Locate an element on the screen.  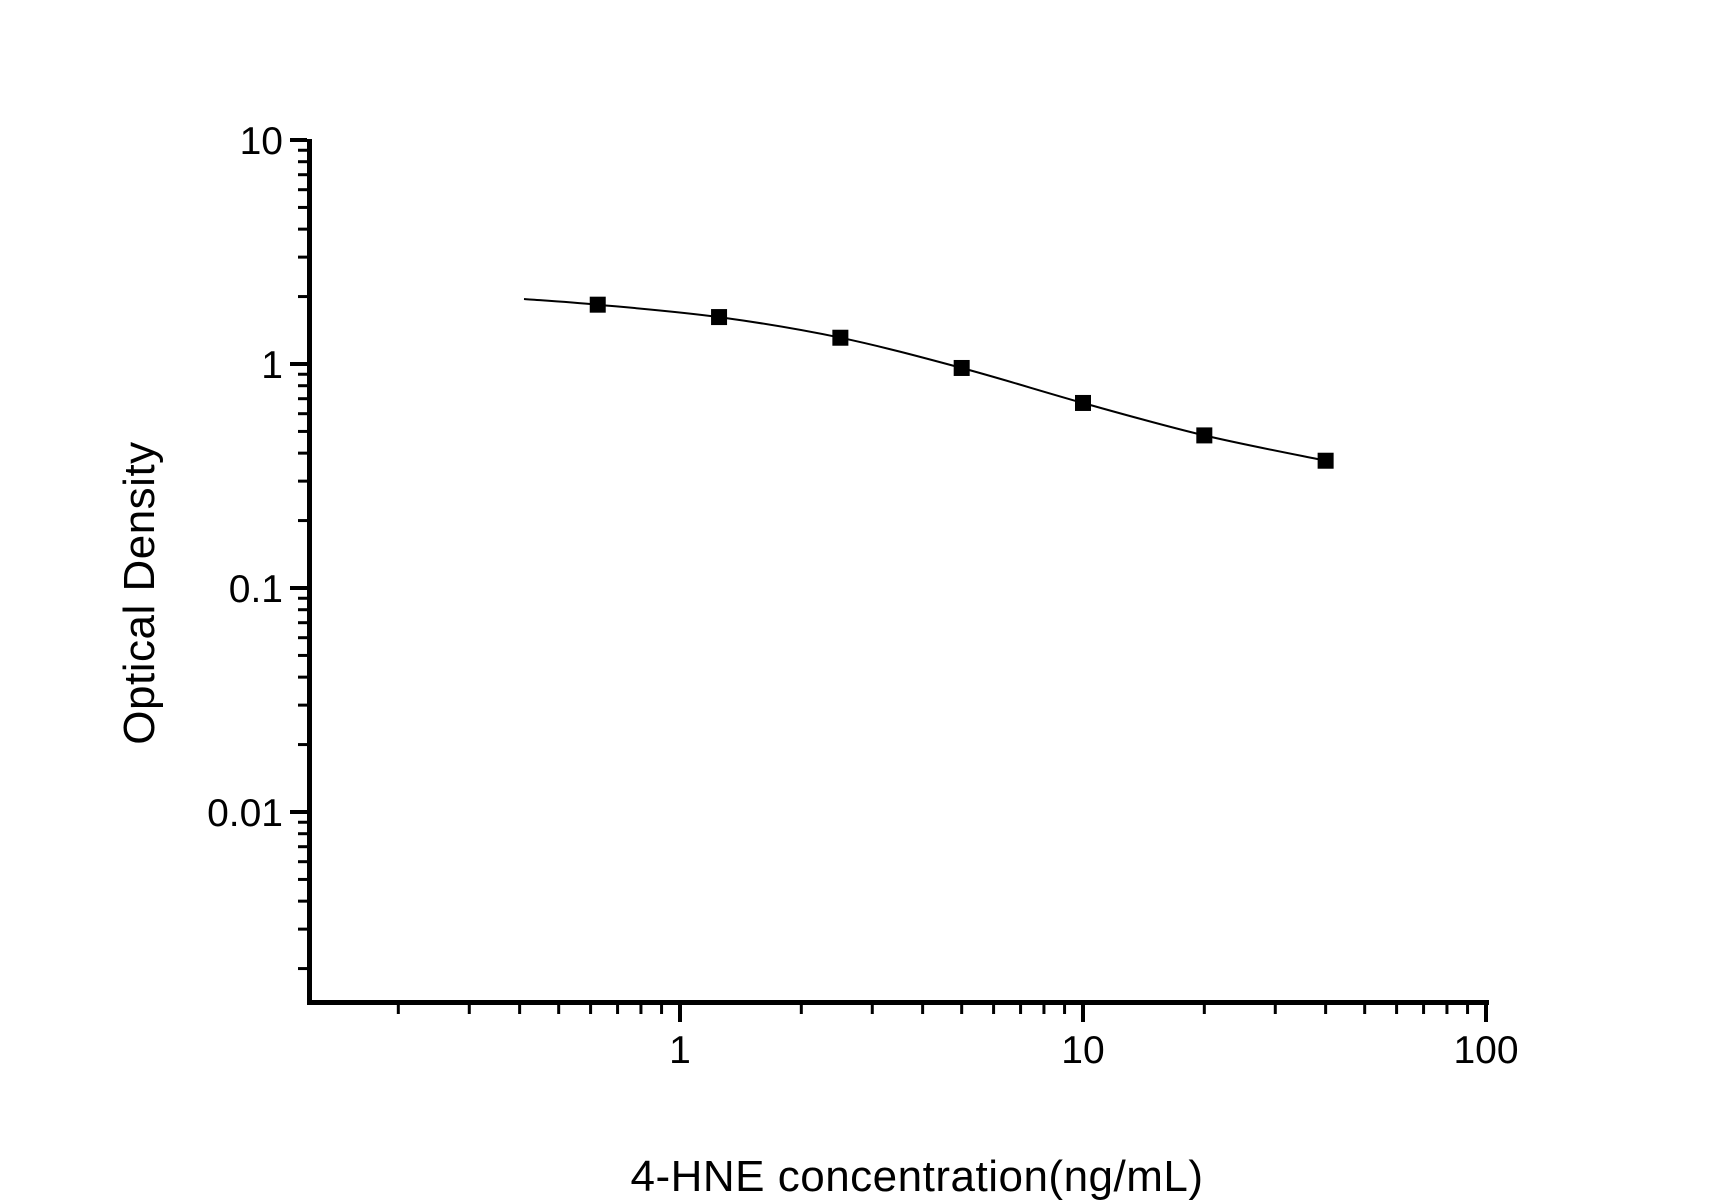
standard-curve-line is located at coordinates (924, 380).